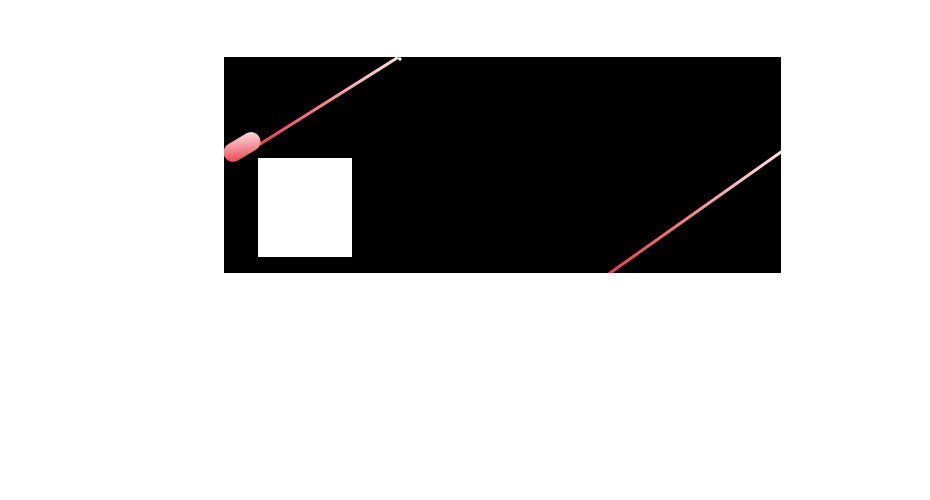  Describe the element at coordinates (400, 59) in the screenshot. I see `line-endpoint-dot` at that location.